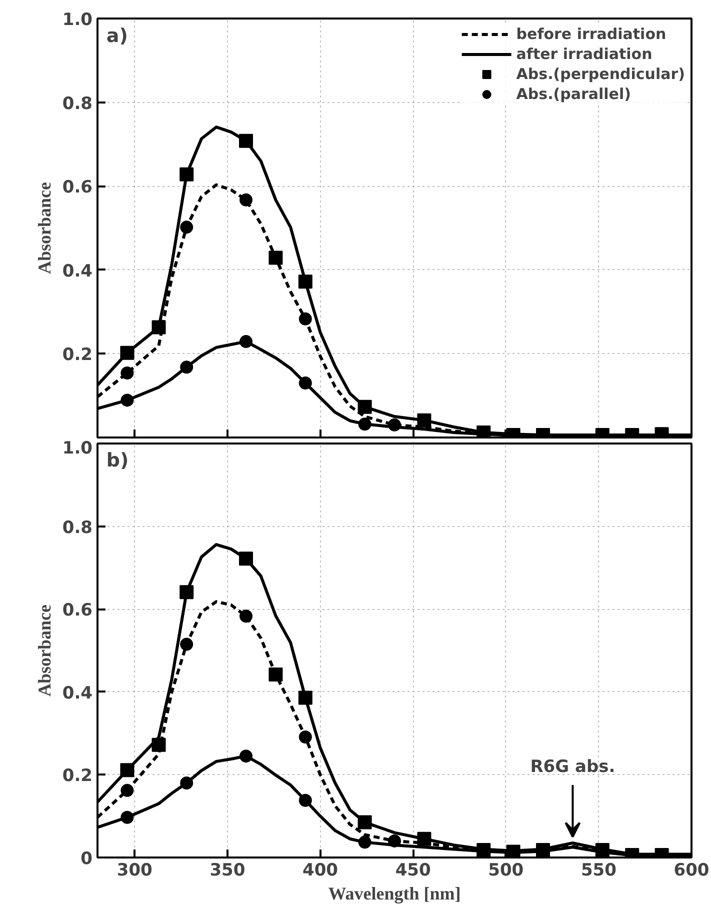 This screenshot has width=711, height=921. Describe the element at coordinates (394, 894) in the screenshot. I see `x-axis-title: Wavelength [nm]` at that location.